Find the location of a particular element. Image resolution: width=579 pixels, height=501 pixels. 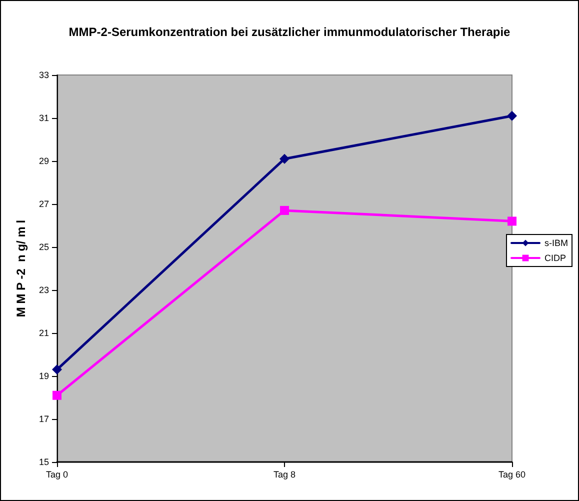

y-tick-label: 21 is located at coordinates (43, 333).